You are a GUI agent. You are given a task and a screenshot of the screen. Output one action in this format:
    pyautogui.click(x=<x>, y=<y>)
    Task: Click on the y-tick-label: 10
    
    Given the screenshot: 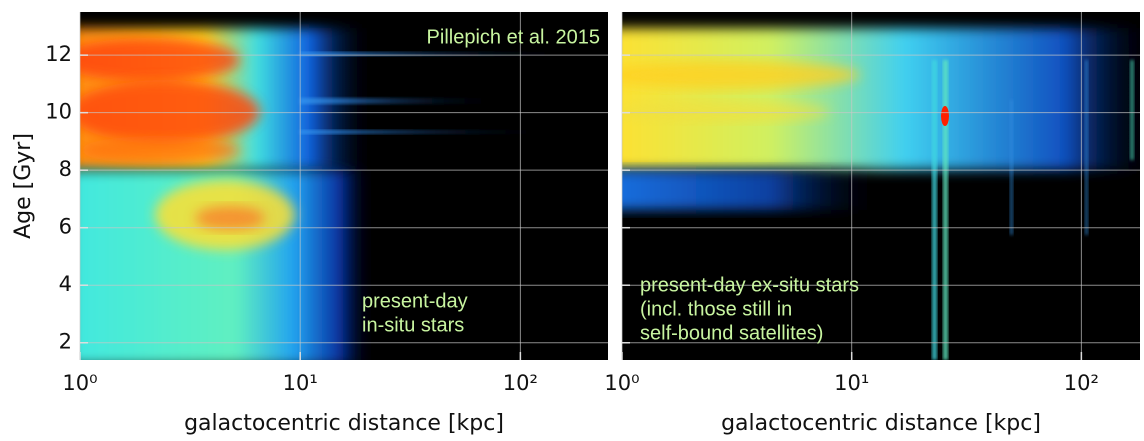 What is the action you would take?
    pyautogui.click(x=58, y=112)
    